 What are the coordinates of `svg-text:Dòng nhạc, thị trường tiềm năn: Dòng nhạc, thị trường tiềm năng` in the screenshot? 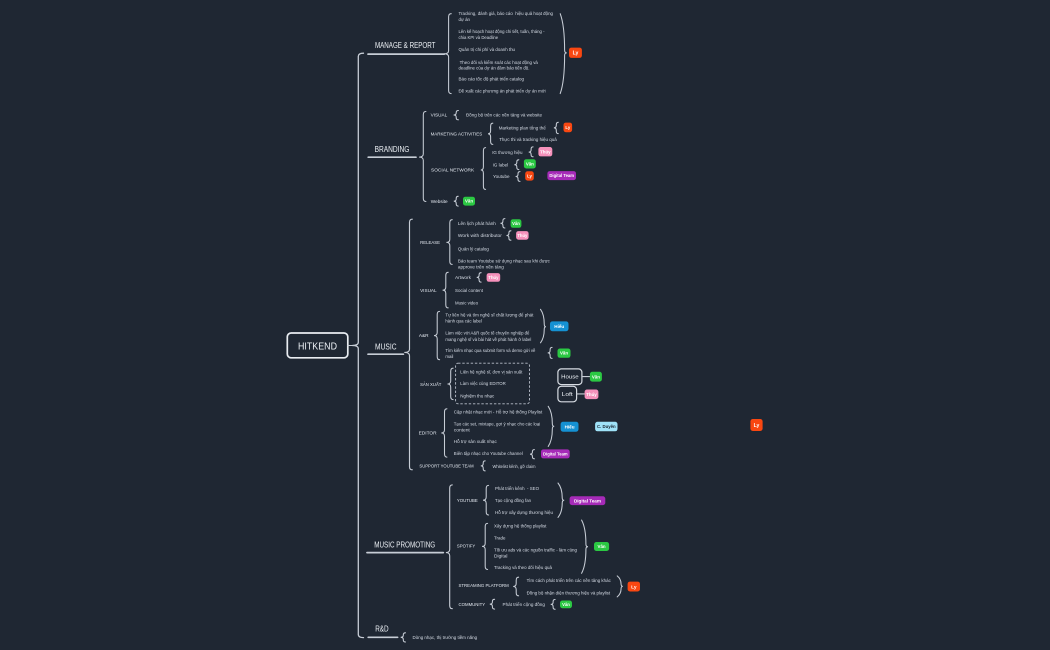 It's located at (445, 637).